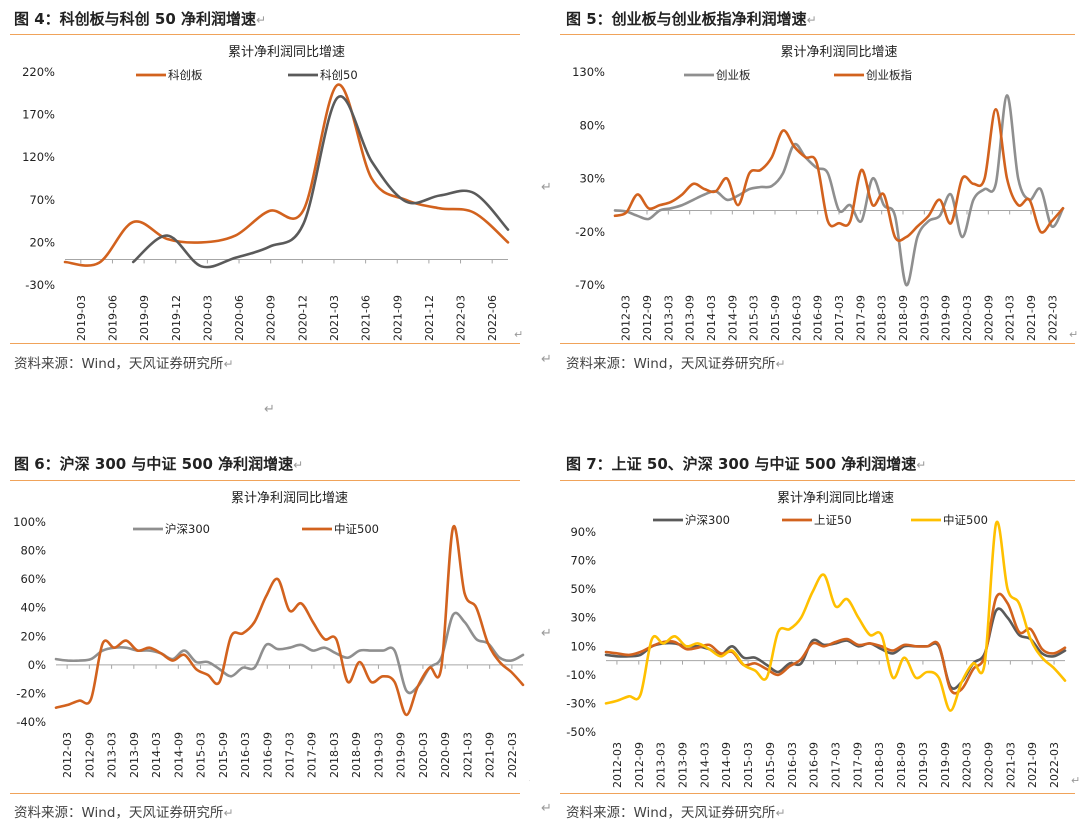 This screenshot has height=836, width=1080. What do you see at coordinates (835, 498) in the screenshot?
I see `fig7-chart-title: 累计净利润同比增速` at bounding box center [835, 498].